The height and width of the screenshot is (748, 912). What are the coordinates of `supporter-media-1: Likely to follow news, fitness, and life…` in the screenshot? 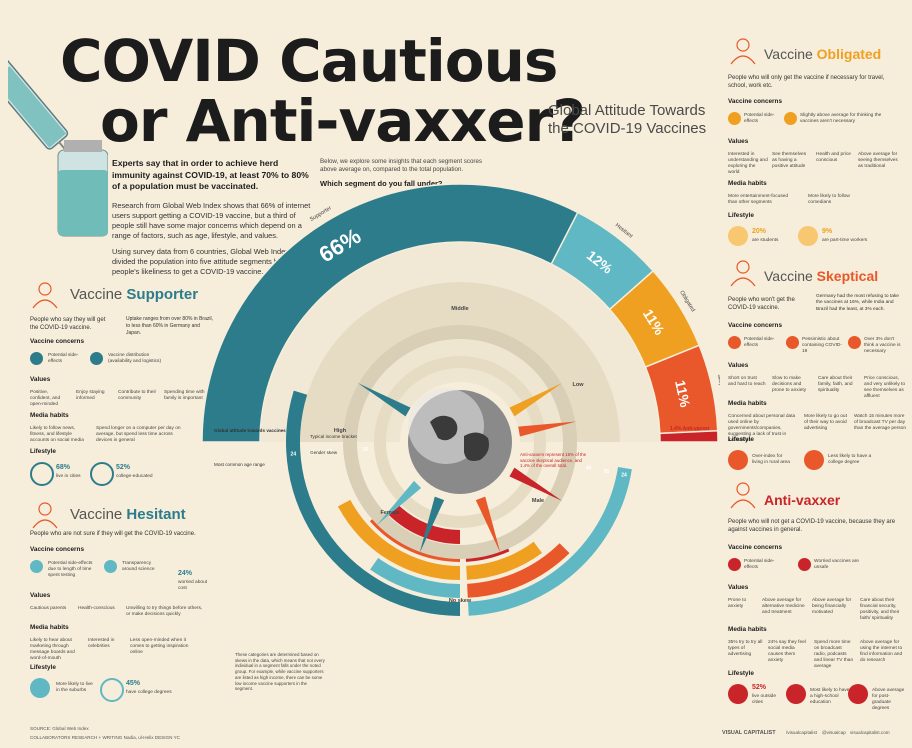 It's located at (57, 434).